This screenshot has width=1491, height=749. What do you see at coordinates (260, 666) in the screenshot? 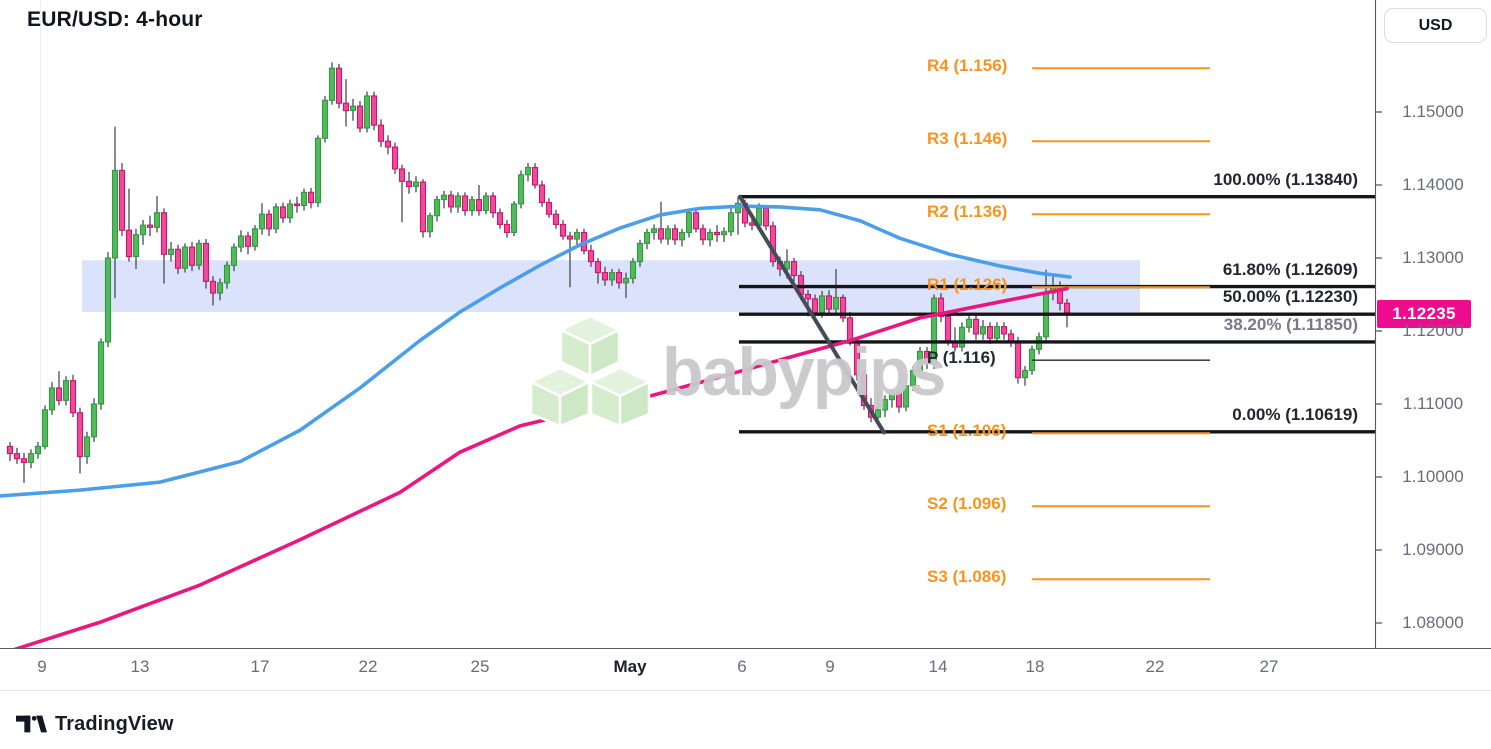
I see `date-axis-label: 17` at bounding box center [260, 666].